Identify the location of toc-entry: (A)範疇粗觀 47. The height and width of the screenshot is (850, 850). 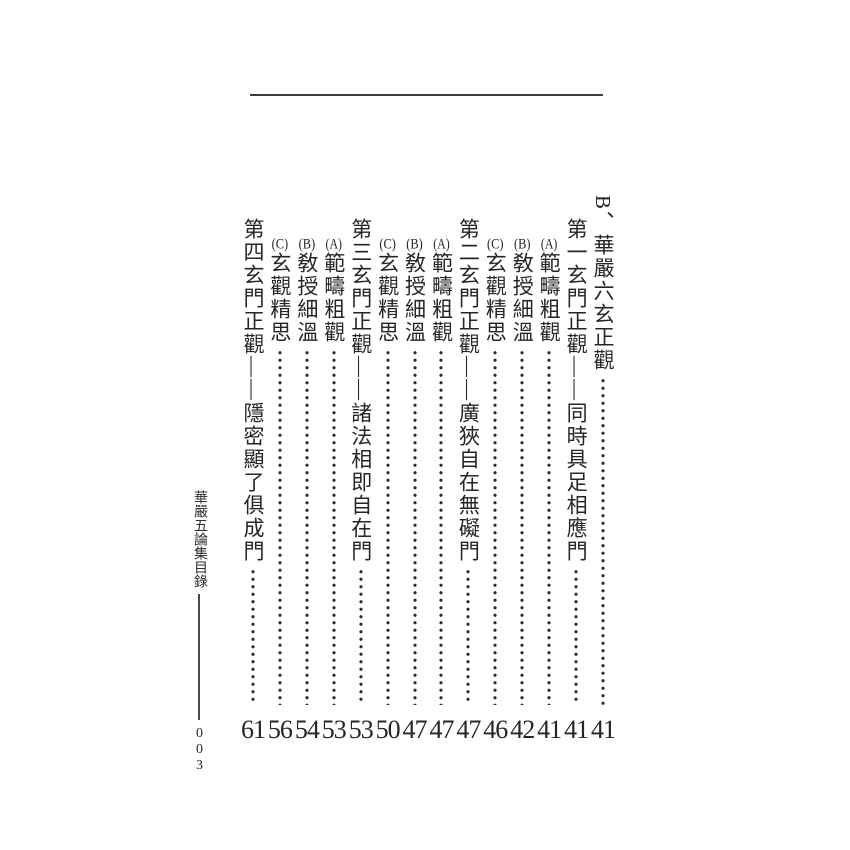
(441, 469).